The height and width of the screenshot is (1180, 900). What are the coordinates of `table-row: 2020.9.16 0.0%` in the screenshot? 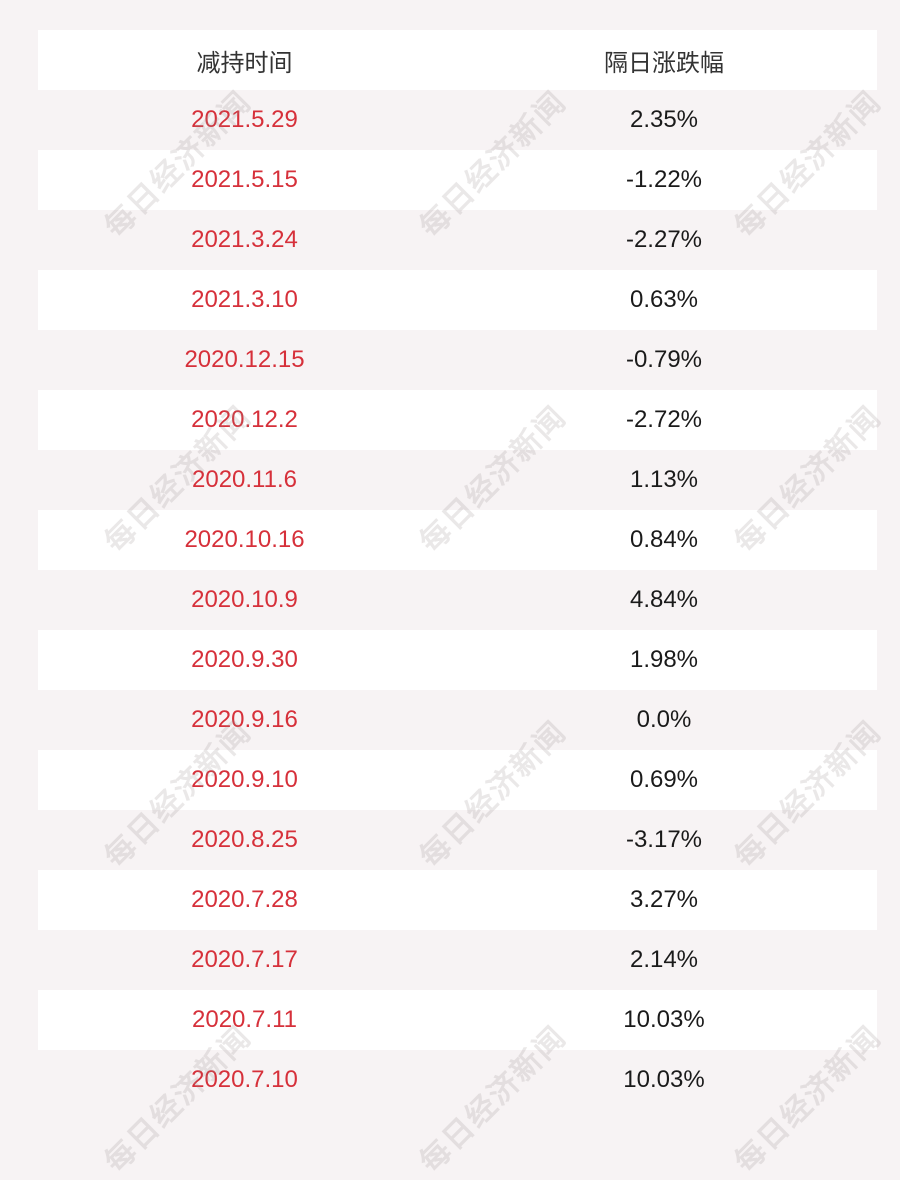 It's located at (457, 720).